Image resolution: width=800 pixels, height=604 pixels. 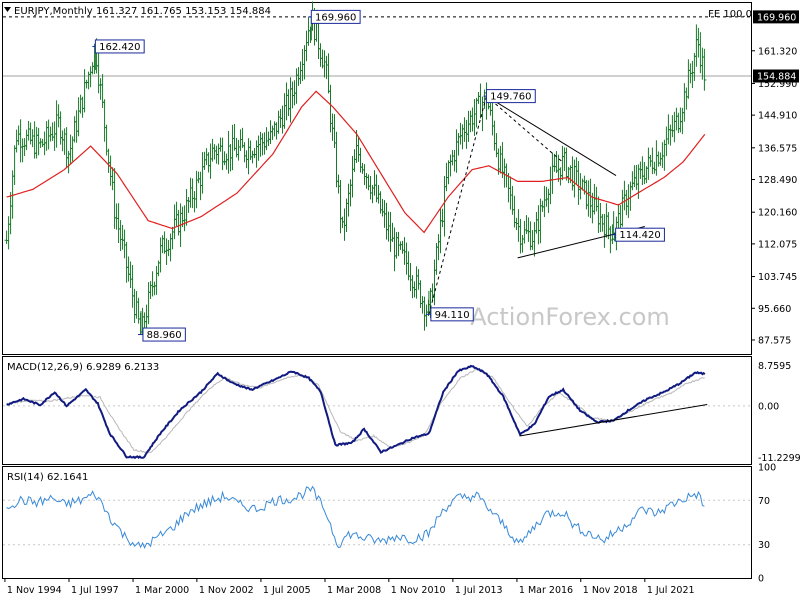 I want to click on pivot-label: 169.960, so click(x=334, y=16).